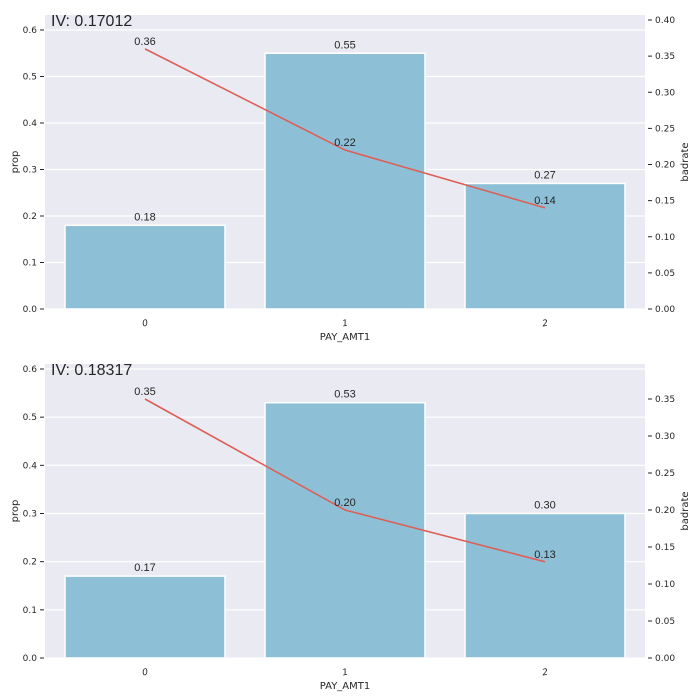  I want to click on bar-value-label: 0.53, so click(344, 395).